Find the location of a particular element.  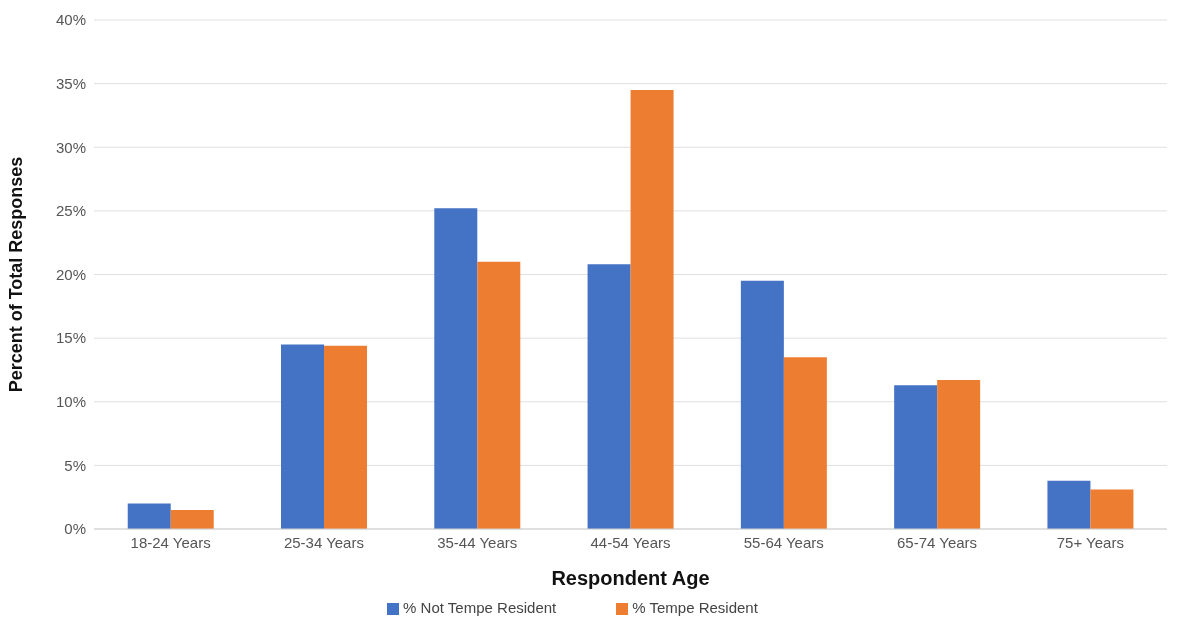

x-tick-label: 35-44 Years is located at coordinates (477, 542).